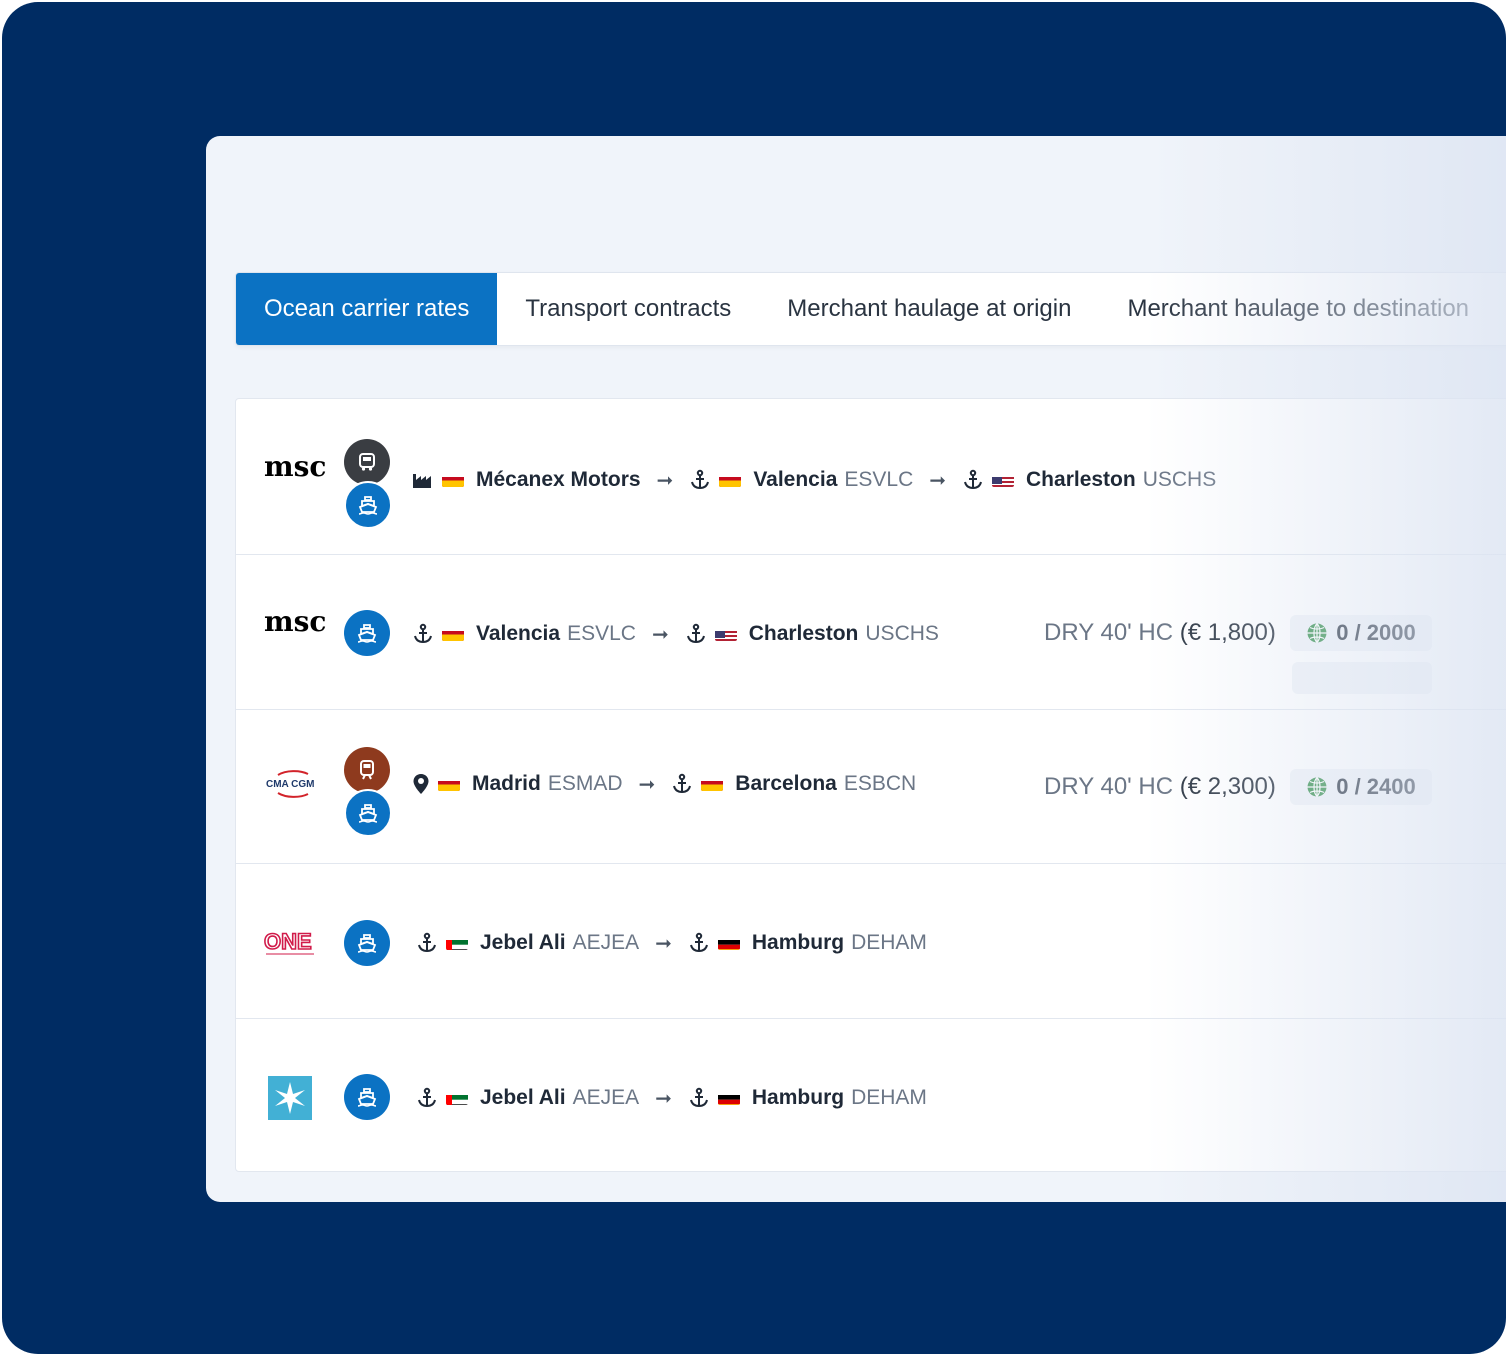 Image resolution: width=1508 pixels, height=1356 pixels. I want to click on origin-code: ESMAD, so click(585, 783).